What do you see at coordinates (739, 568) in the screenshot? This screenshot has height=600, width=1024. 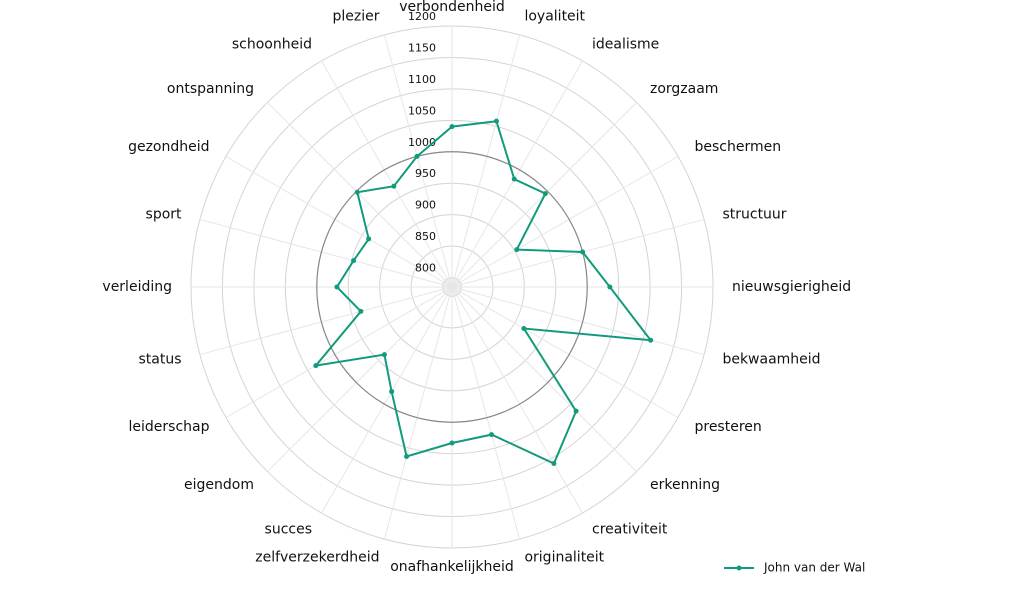 I see `legend-marker` at bounding box center [739, 568].